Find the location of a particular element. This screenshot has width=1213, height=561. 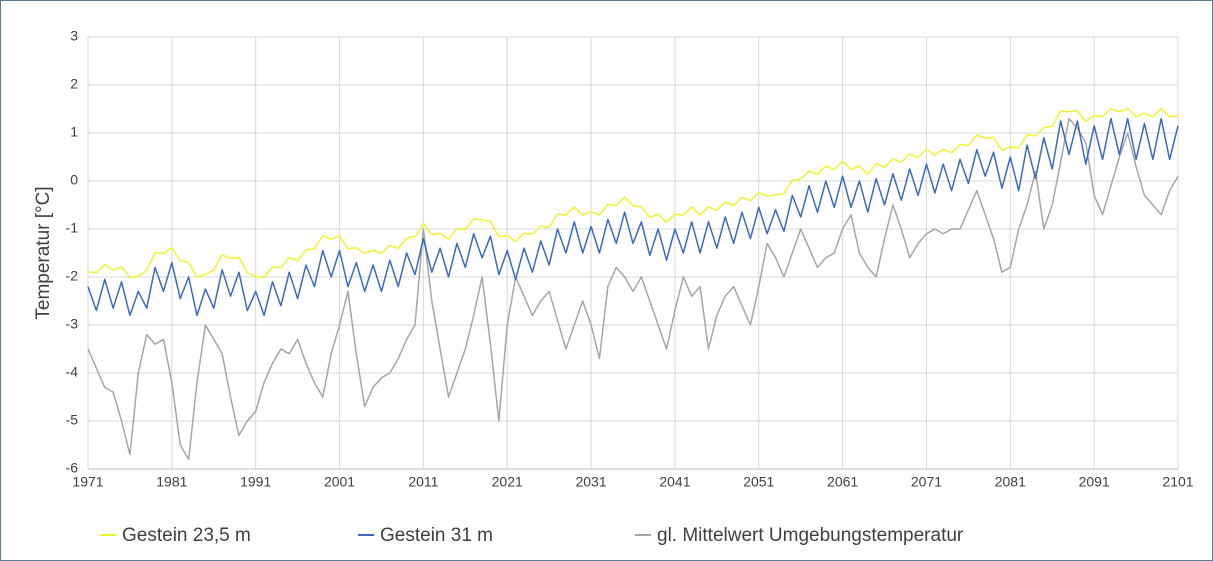

y-tick-label: -2 is located at coordinates (72, 276).